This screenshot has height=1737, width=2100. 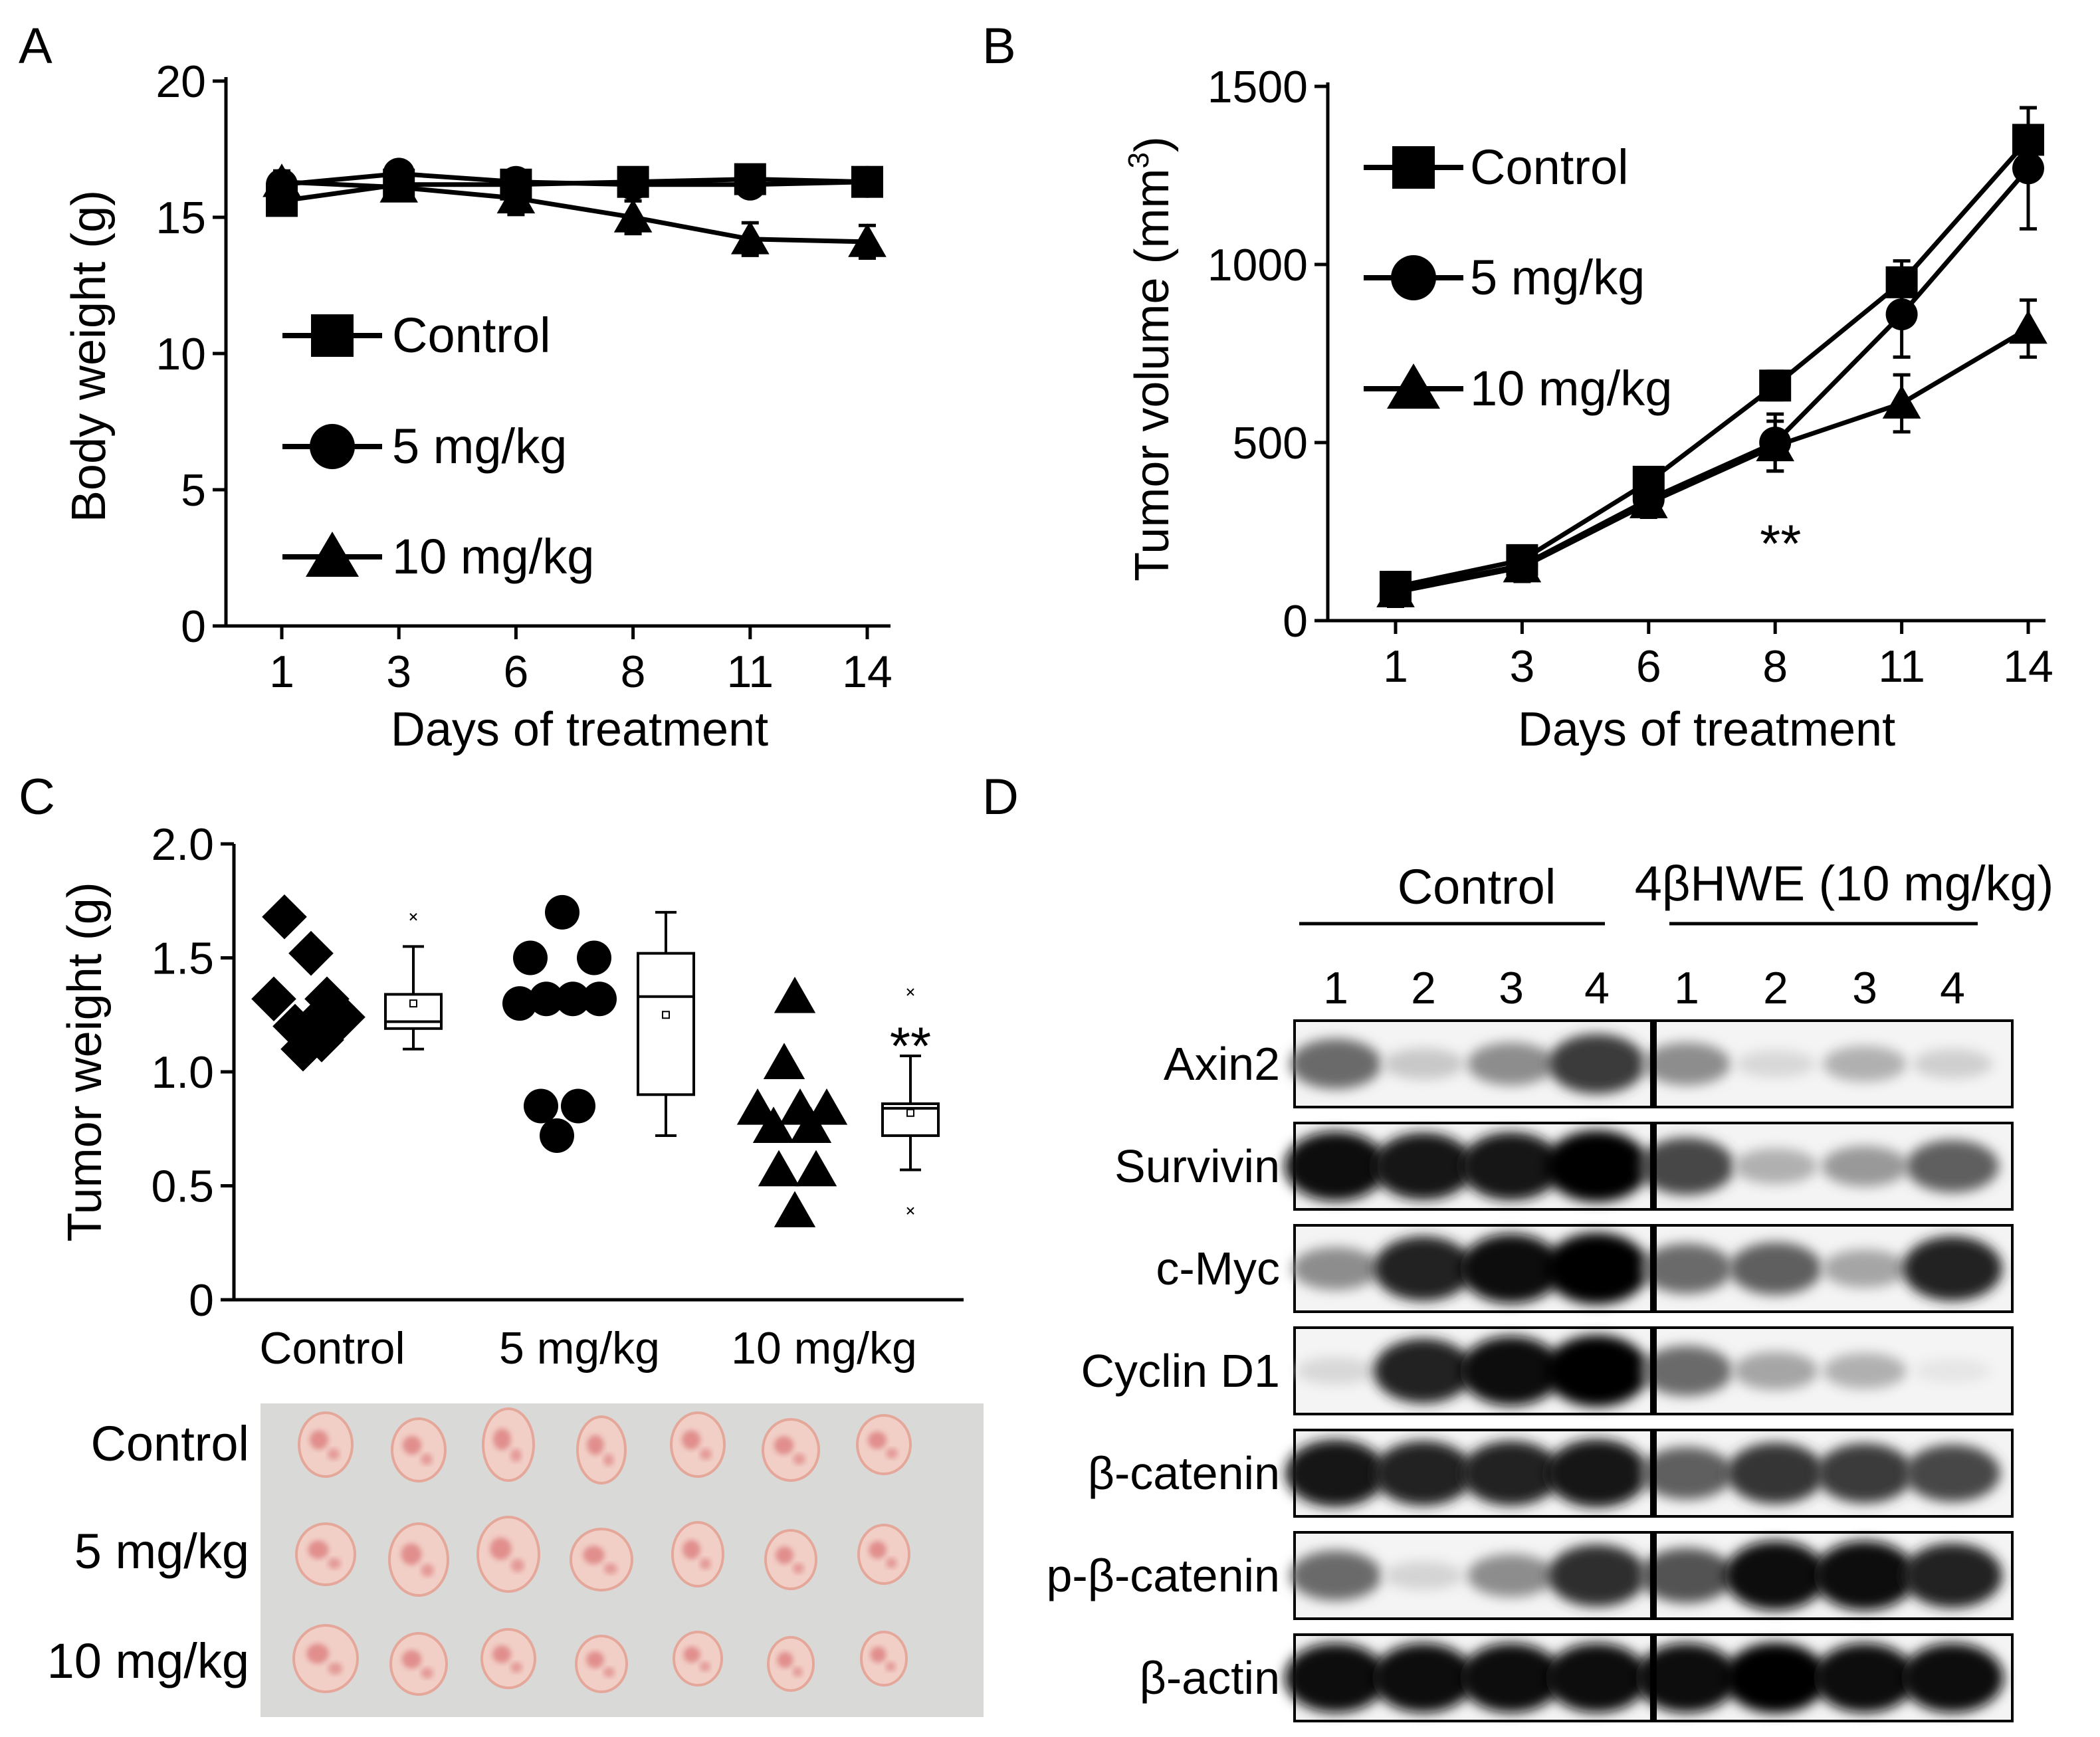 What do you see at coordinates (666, 1024) in the screenshot?
I see `chart-c-box-5-mg-kg` at bounding box center [666, 1024].